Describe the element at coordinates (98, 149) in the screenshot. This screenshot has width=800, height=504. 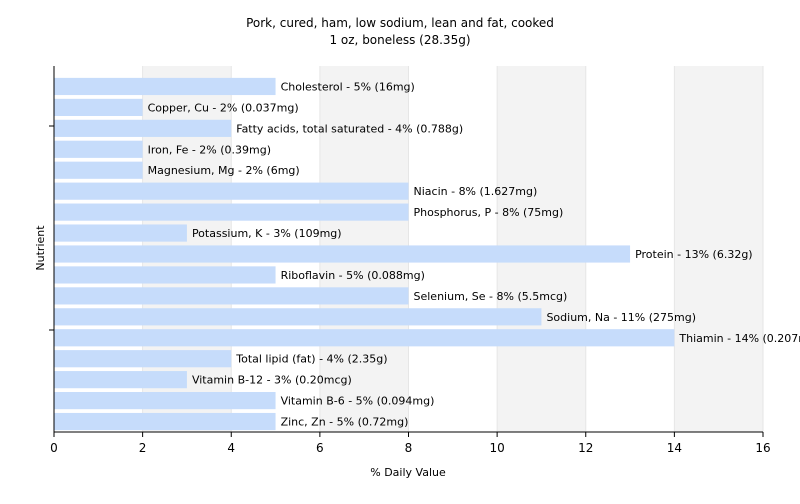
I see `bar-iron-fe` at that location.